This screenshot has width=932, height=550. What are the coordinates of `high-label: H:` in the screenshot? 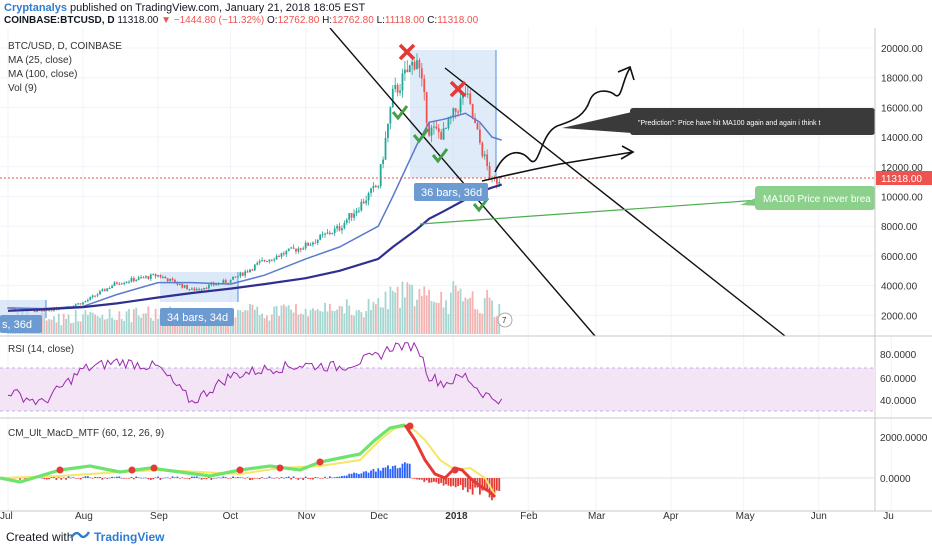 It's located at (327, 20).